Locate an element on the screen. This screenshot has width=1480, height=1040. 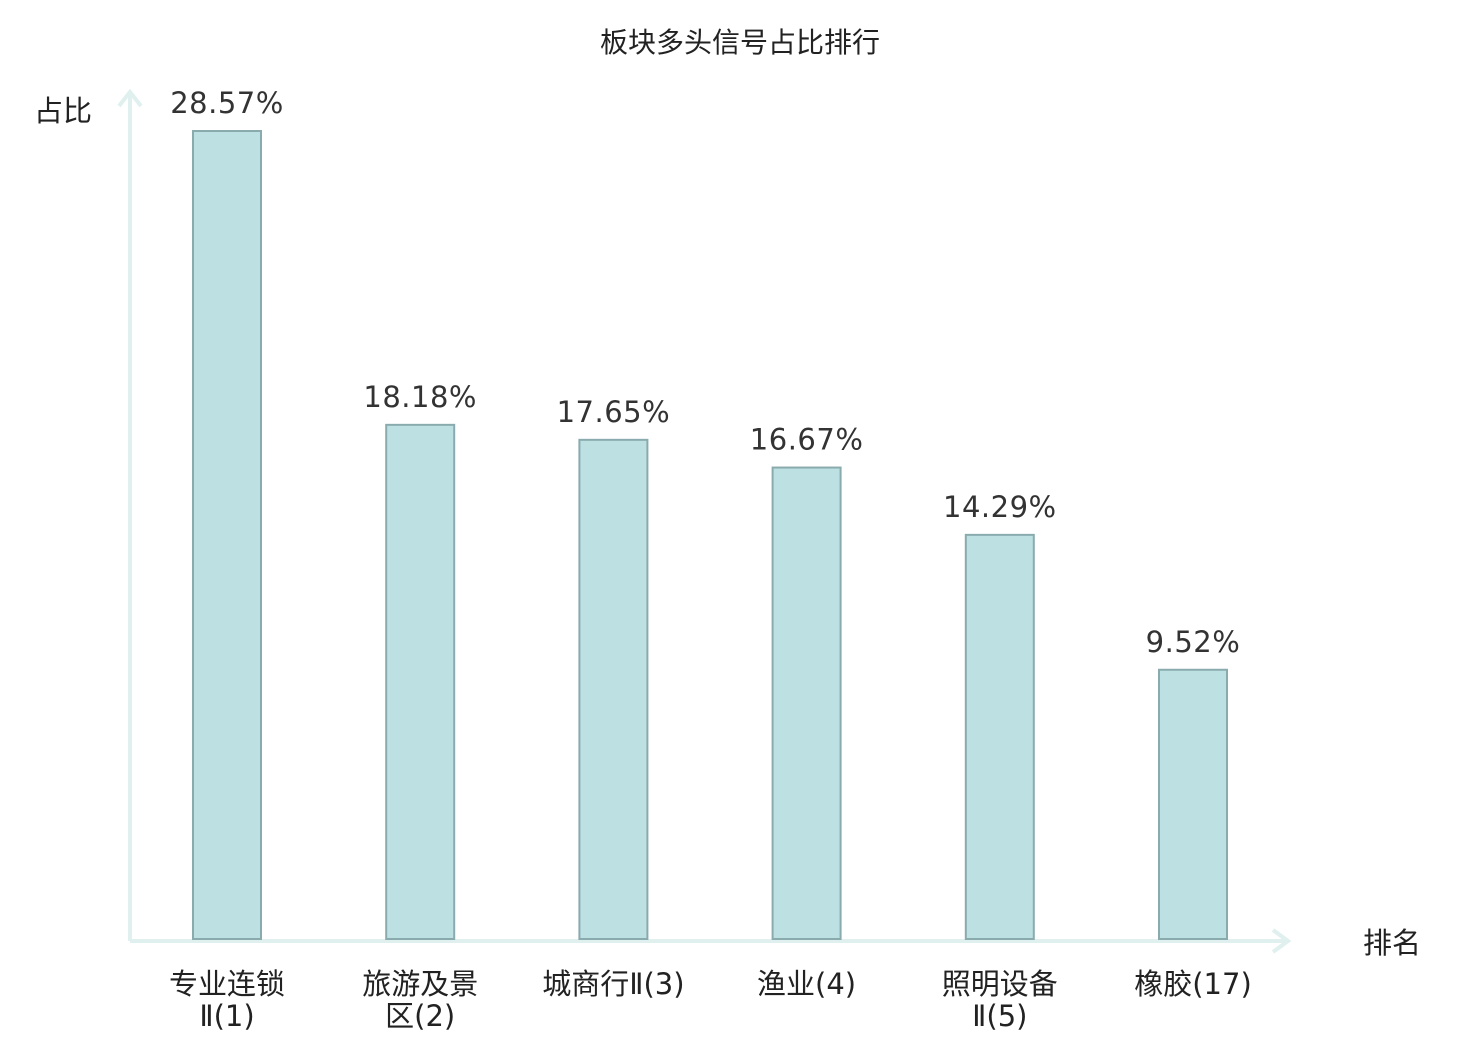
category-label-2: 旅游及景区(2) is located at coordinates (420, 1000).